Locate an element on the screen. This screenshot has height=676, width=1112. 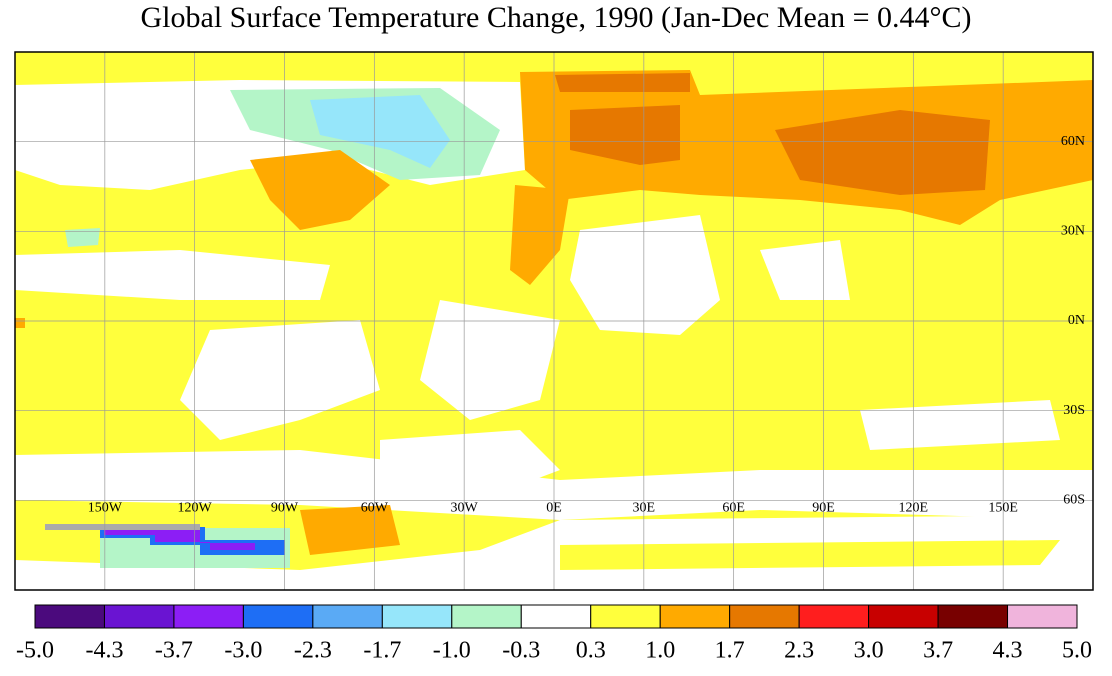
lon-label: 90W is located at coordinates (285, 508).